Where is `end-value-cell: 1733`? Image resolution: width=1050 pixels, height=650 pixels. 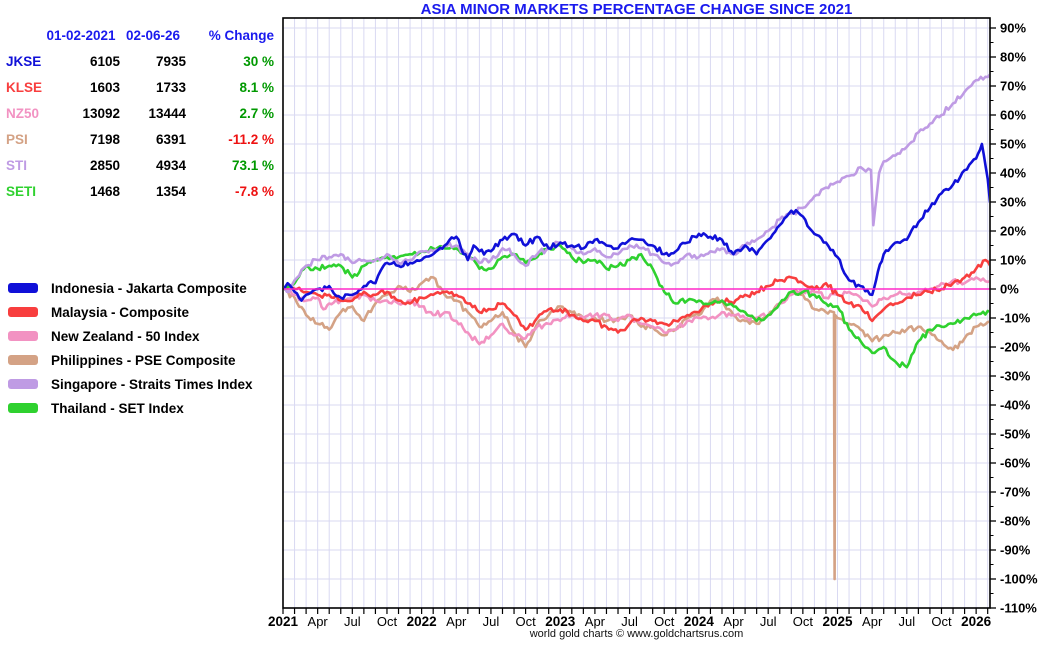
end-value-cell: 1733 is located at coordinates (170, 87).